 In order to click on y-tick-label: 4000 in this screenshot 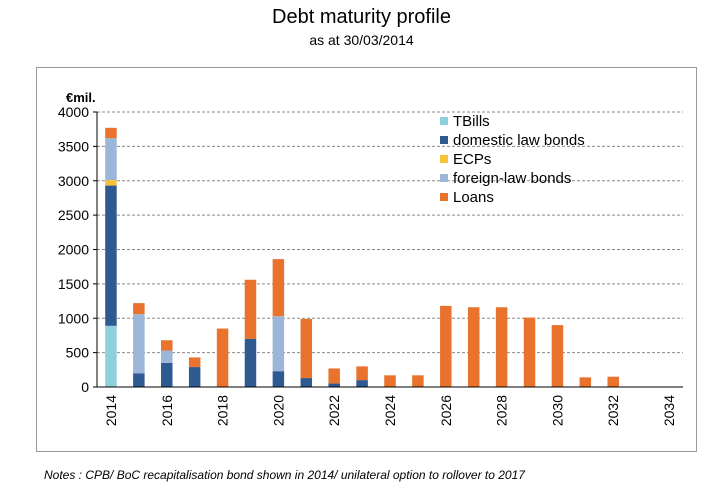, I will do `click(73, 112)`.